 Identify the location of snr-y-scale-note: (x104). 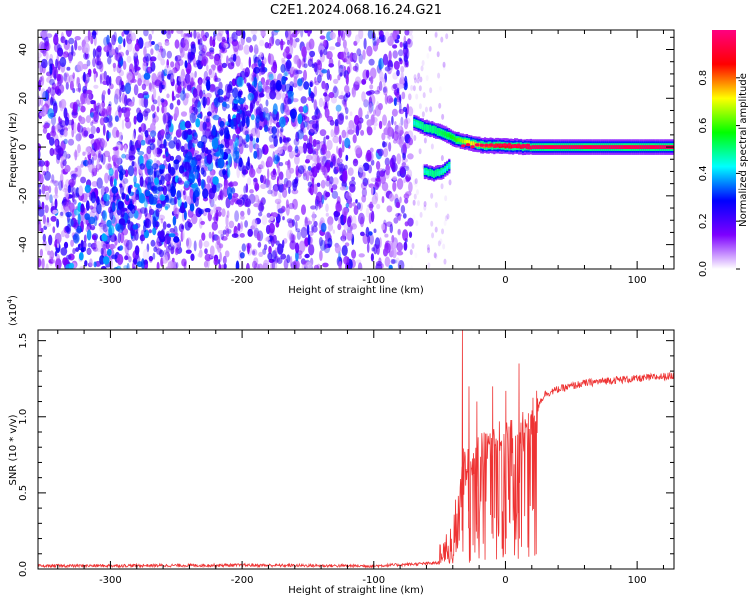
(12, 310).